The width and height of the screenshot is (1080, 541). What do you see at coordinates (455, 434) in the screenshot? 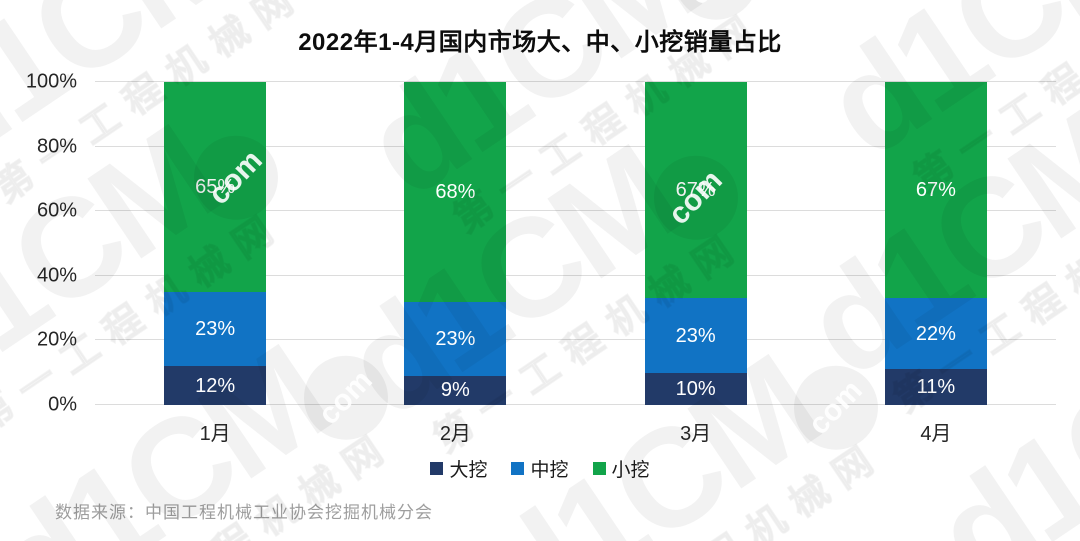
I see `x-axis-tick-label: 2月` at bounding box center [455, 434].